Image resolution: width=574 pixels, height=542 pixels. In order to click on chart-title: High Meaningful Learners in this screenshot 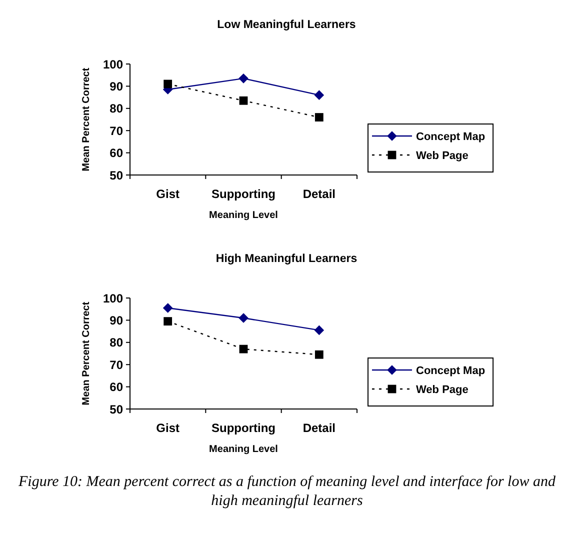, I will do `click(287, 259)`.